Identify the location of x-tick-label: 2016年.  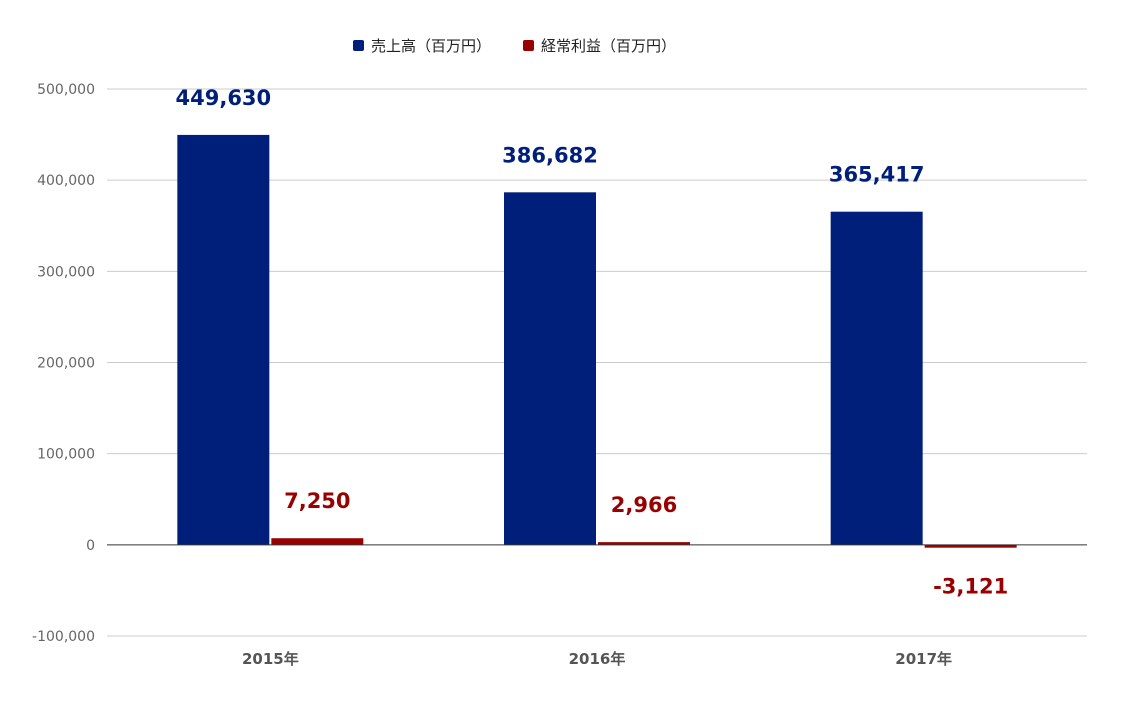
(597, 659).